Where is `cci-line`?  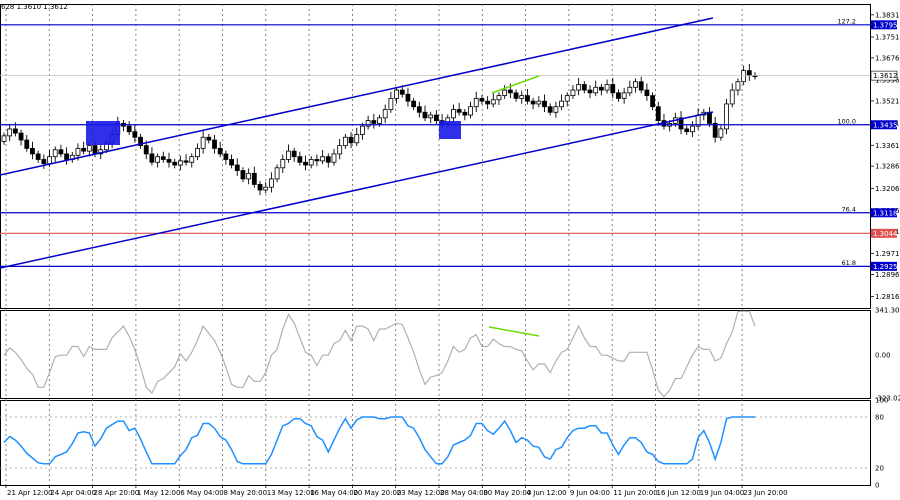
cci-line is located at coordinates (379, 354).